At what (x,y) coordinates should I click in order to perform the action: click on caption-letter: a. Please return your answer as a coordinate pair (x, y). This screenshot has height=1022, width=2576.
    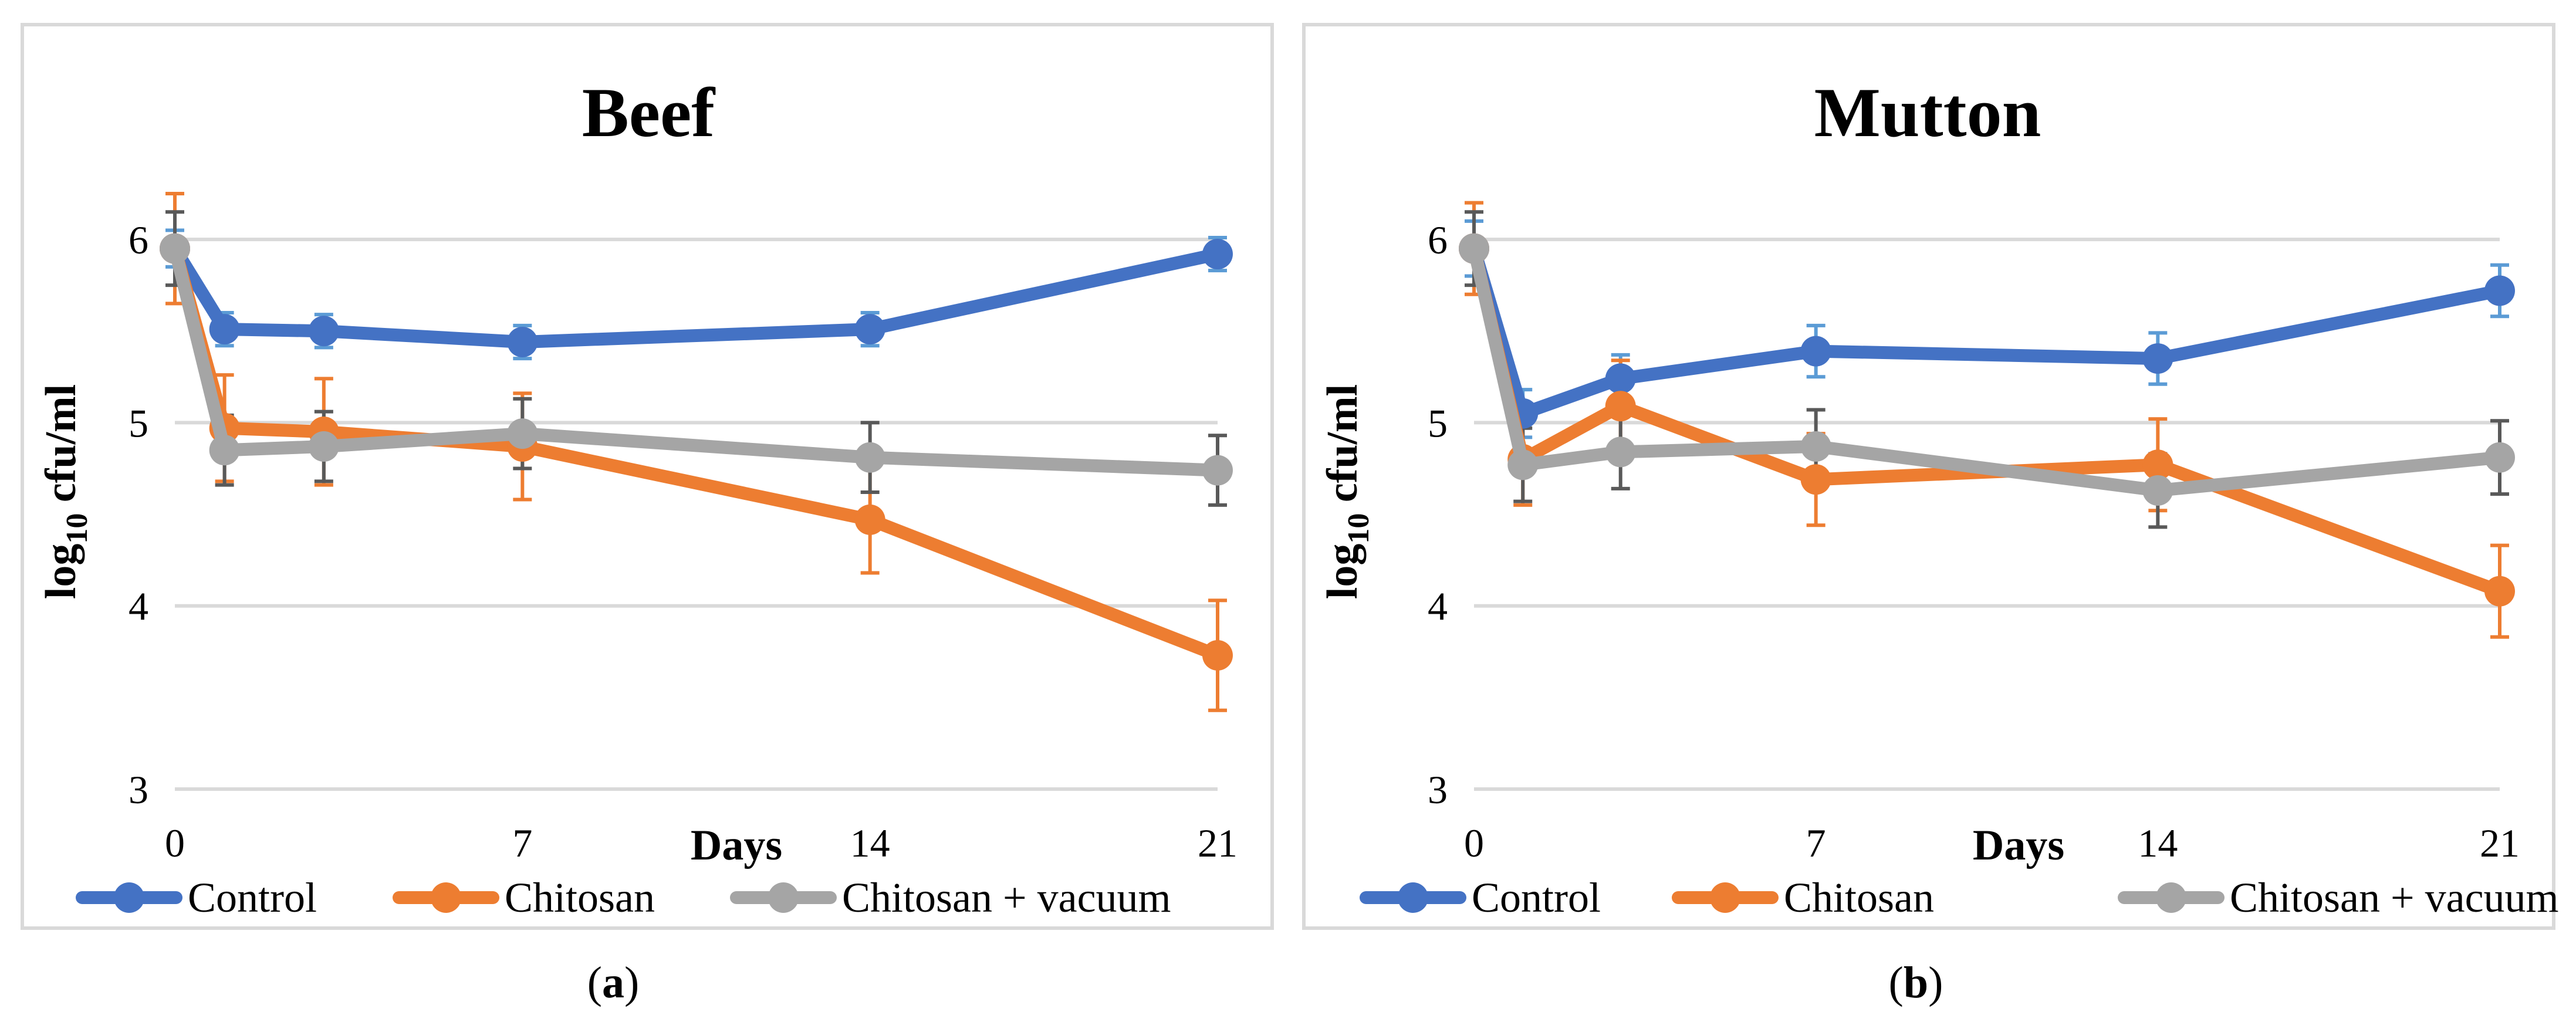
    Looking at the image, I should click on (613, 983).